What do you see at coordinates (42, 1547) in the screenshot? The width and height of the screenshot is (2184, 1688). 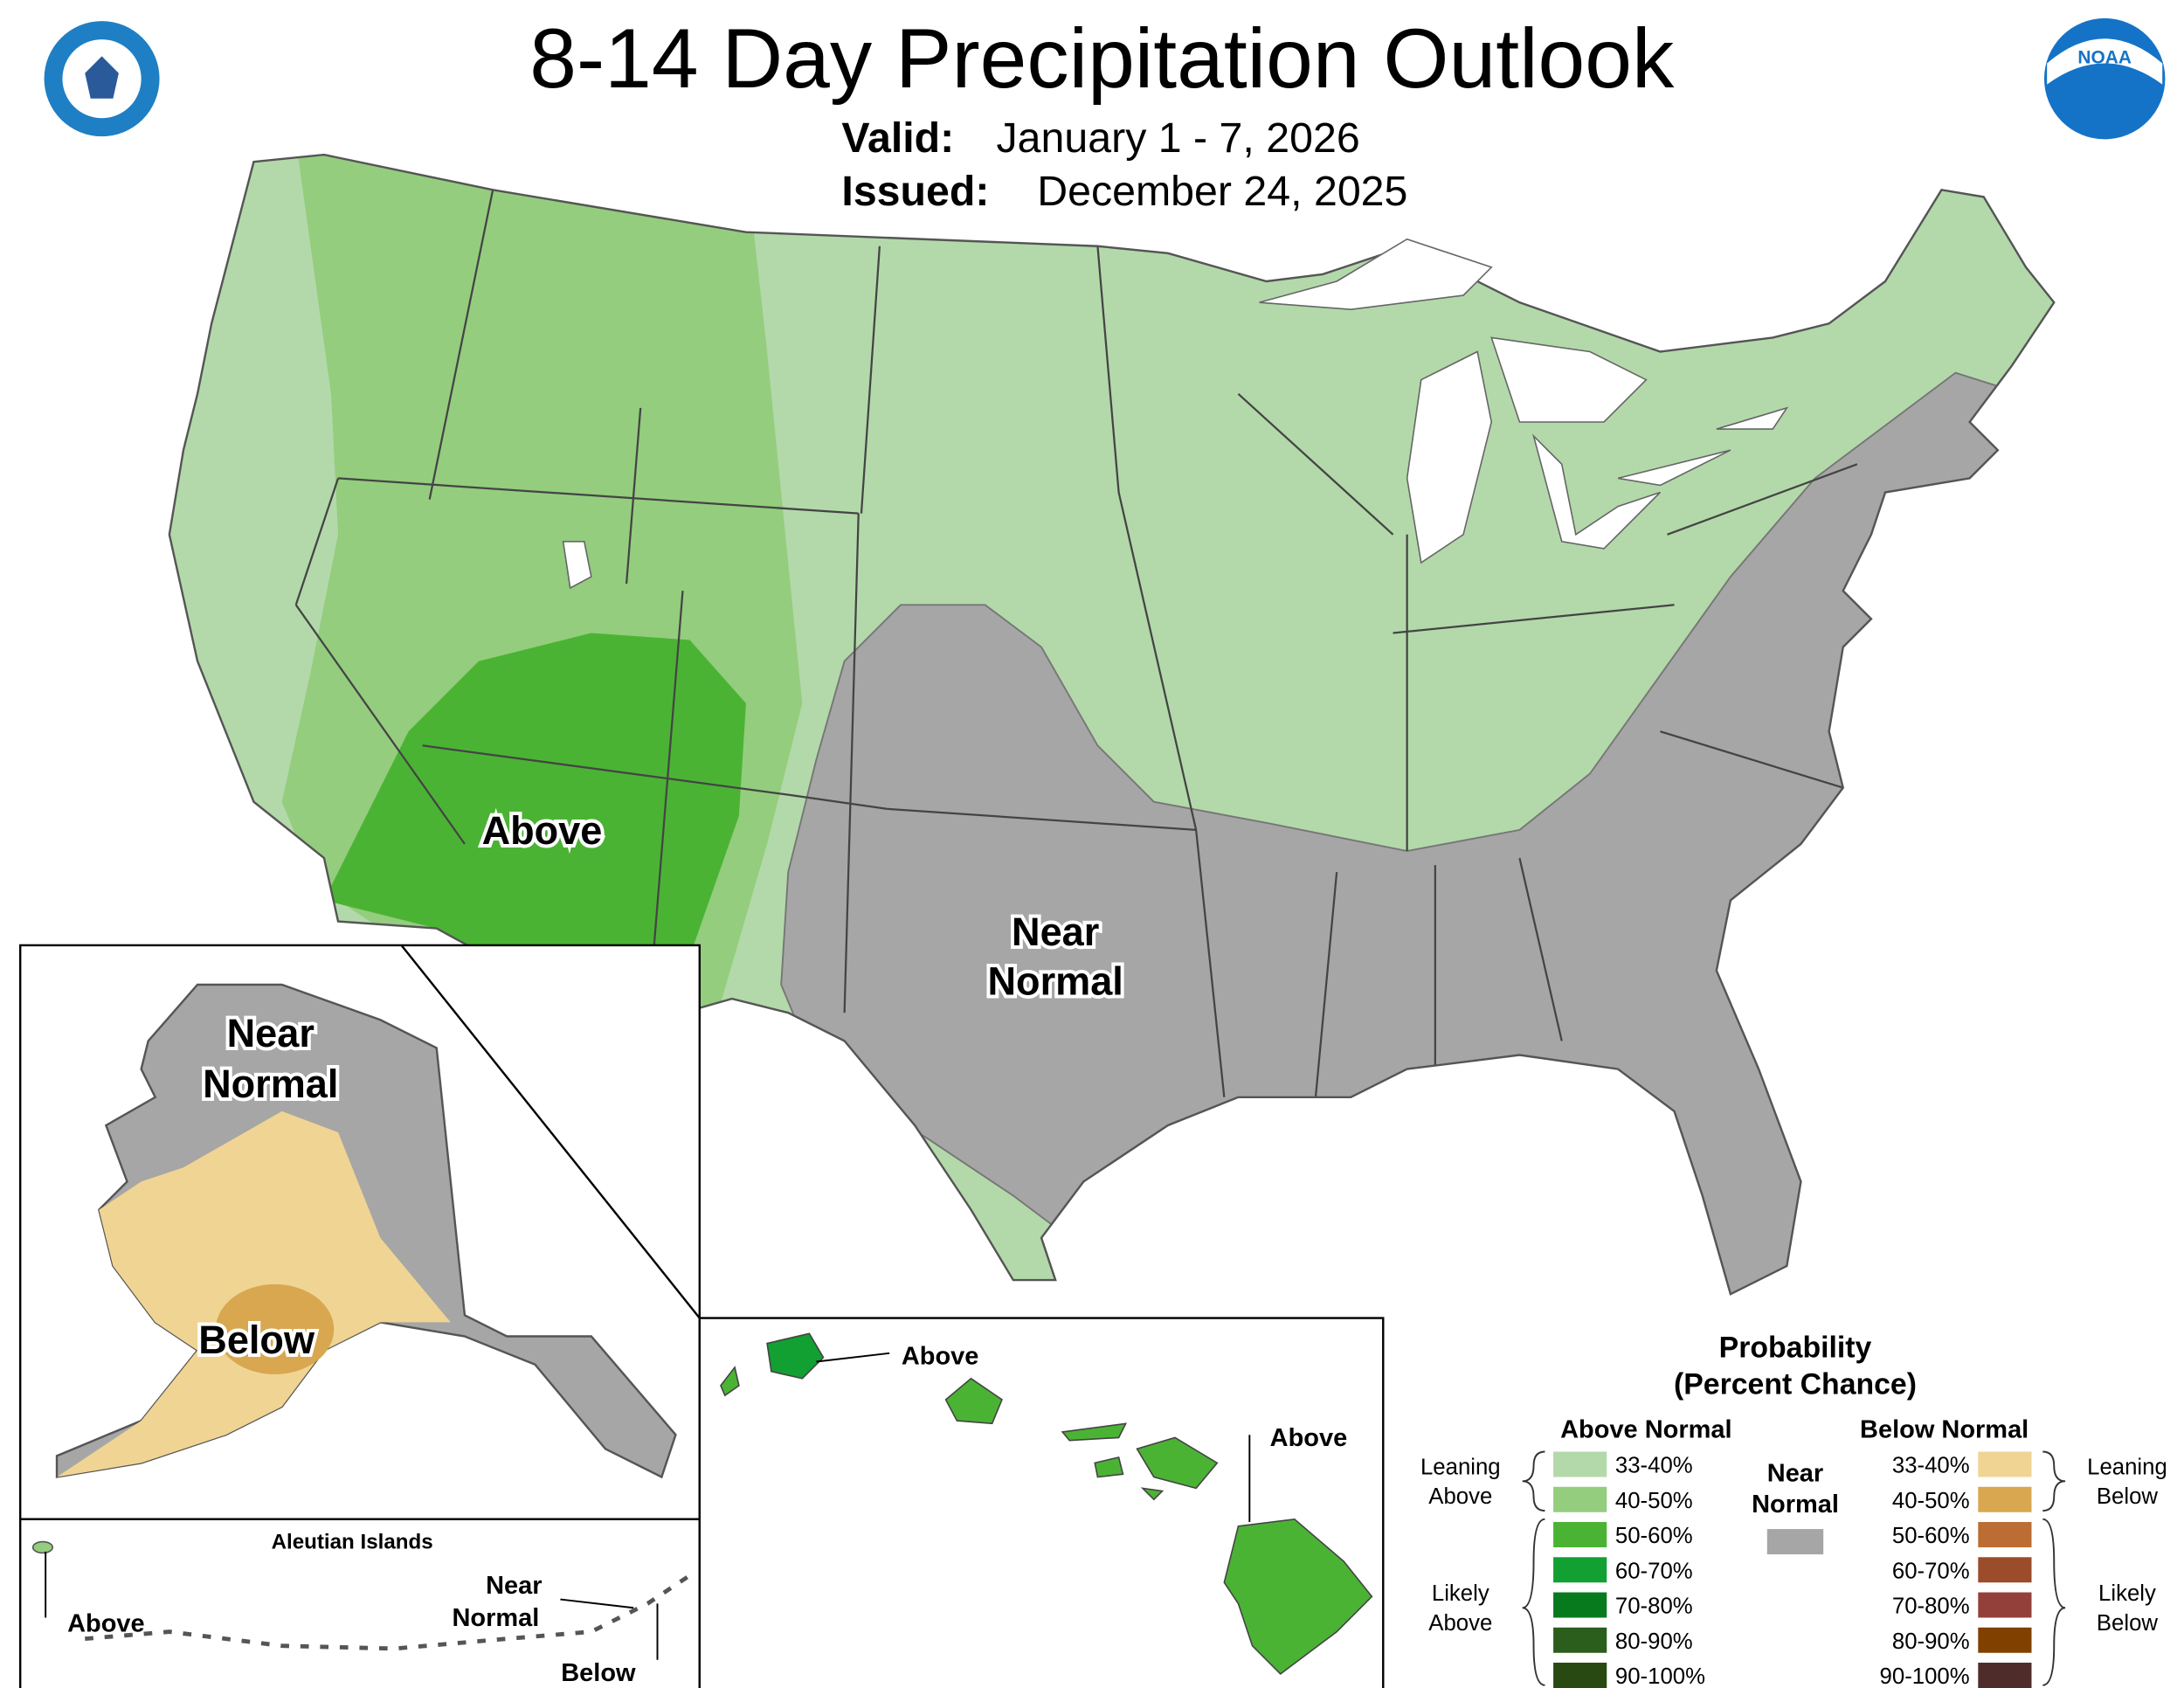 I see `aleutian-island-above` at bounding box center [42, 1547].